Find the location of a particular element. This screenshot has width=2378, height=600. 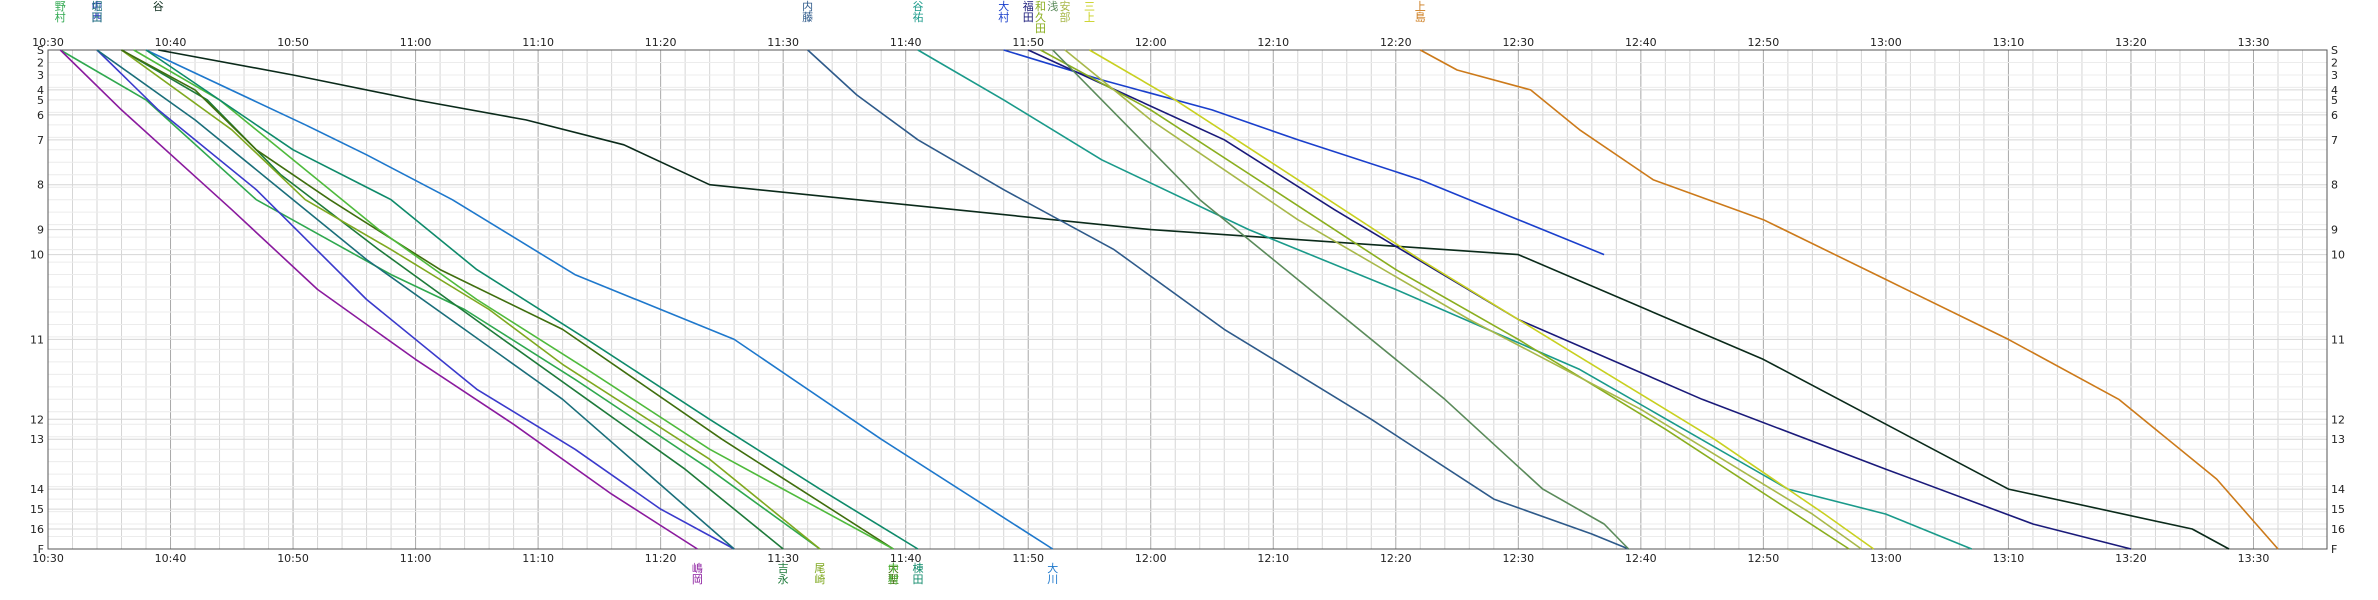

runner-label-bottom: 中 is located at coordinates (893, 568).